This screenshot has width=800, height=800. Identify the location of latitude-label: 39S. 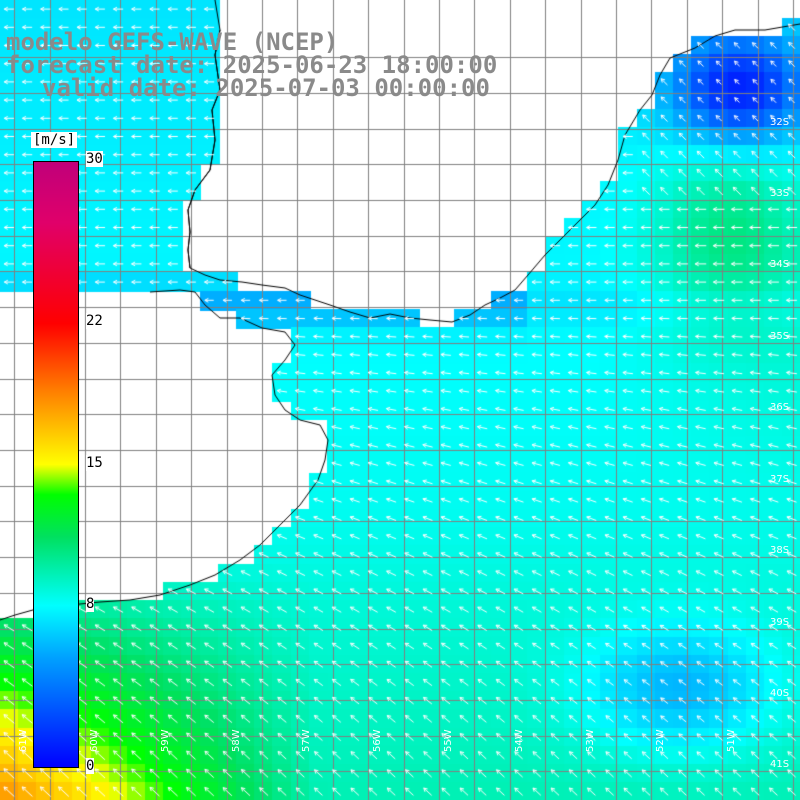
(780, 622).